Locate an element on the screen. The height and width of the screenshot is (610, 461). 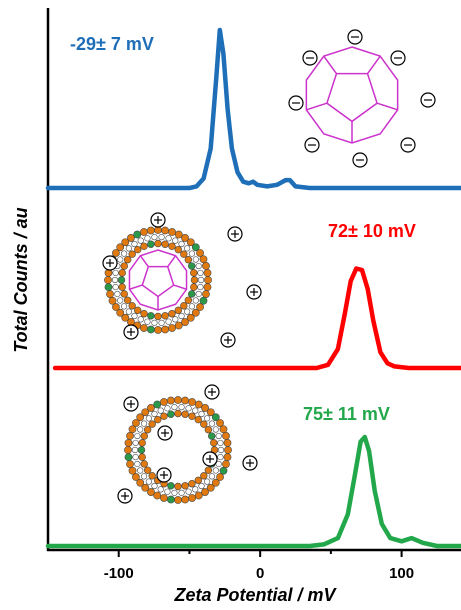
annotation: -29± 7 mV is located at coordinates (112, 44).